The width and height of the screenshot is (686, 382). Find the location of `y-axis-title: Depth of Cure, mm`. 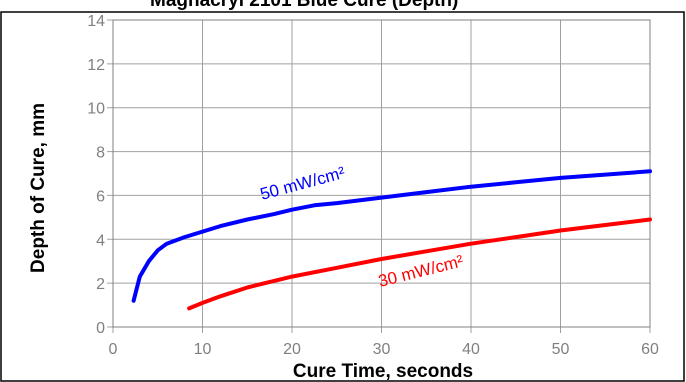

y-axis-title: Depth of Cure, mm is located at coordinates (38, 188).